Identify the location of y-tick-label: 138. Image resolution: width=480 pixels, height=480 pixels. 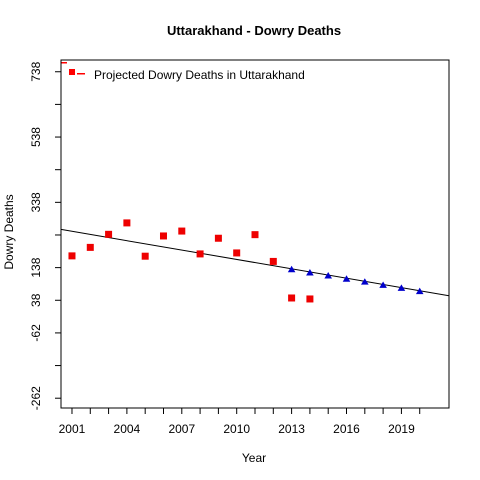
(36, 267).